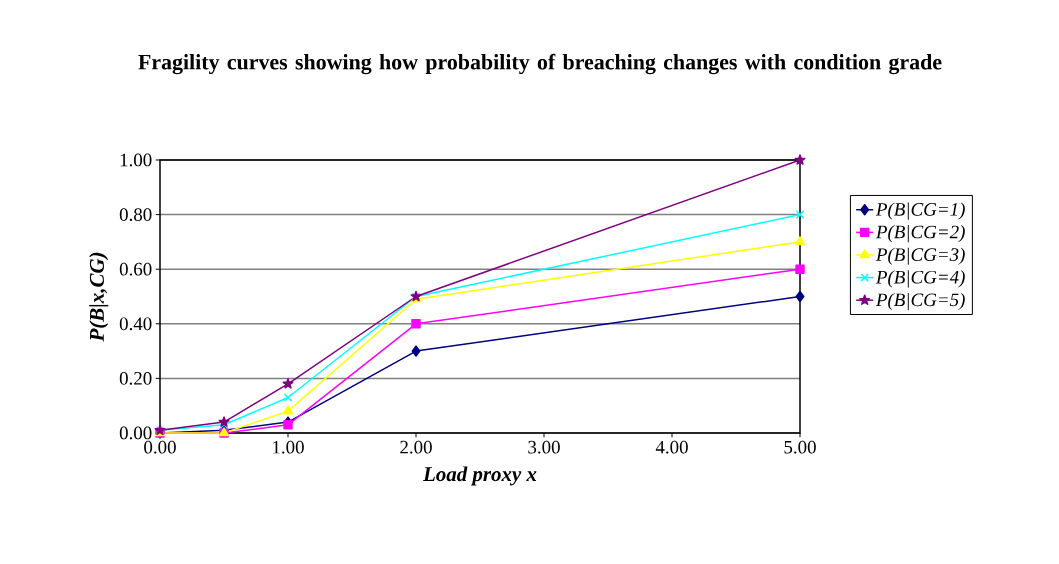 This screenshot has width=1059, height=564. What do you see at coordinates (135, 215) in the screenshot?
I see `y-tick-label: 0.80` at bounding box center [135, 215].